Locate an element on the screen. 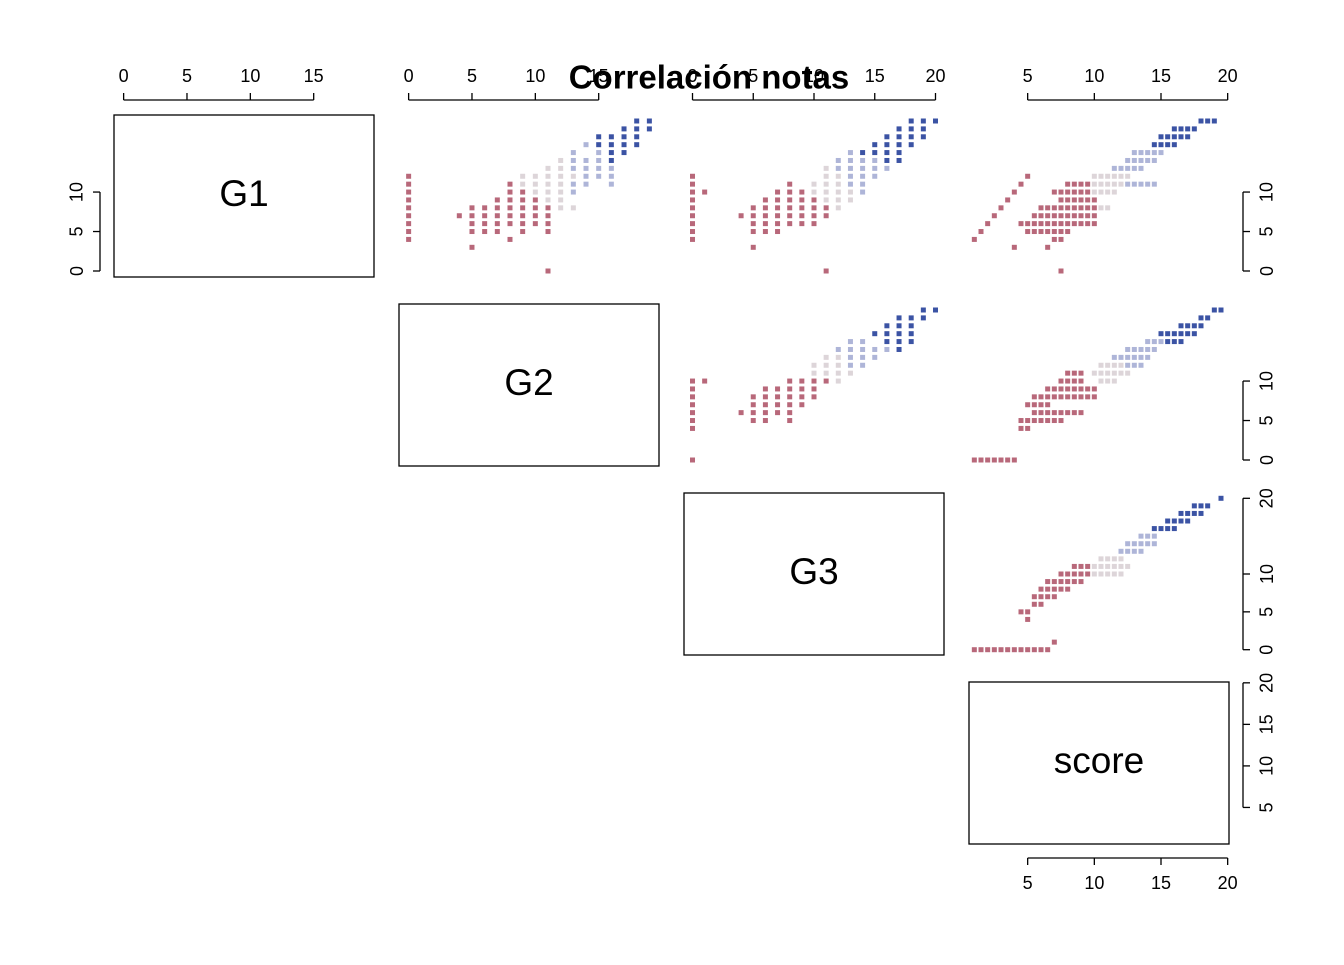 This screenshot has height=965, width=1344. tick-label: 5 is located at coordinates (1267, 232).